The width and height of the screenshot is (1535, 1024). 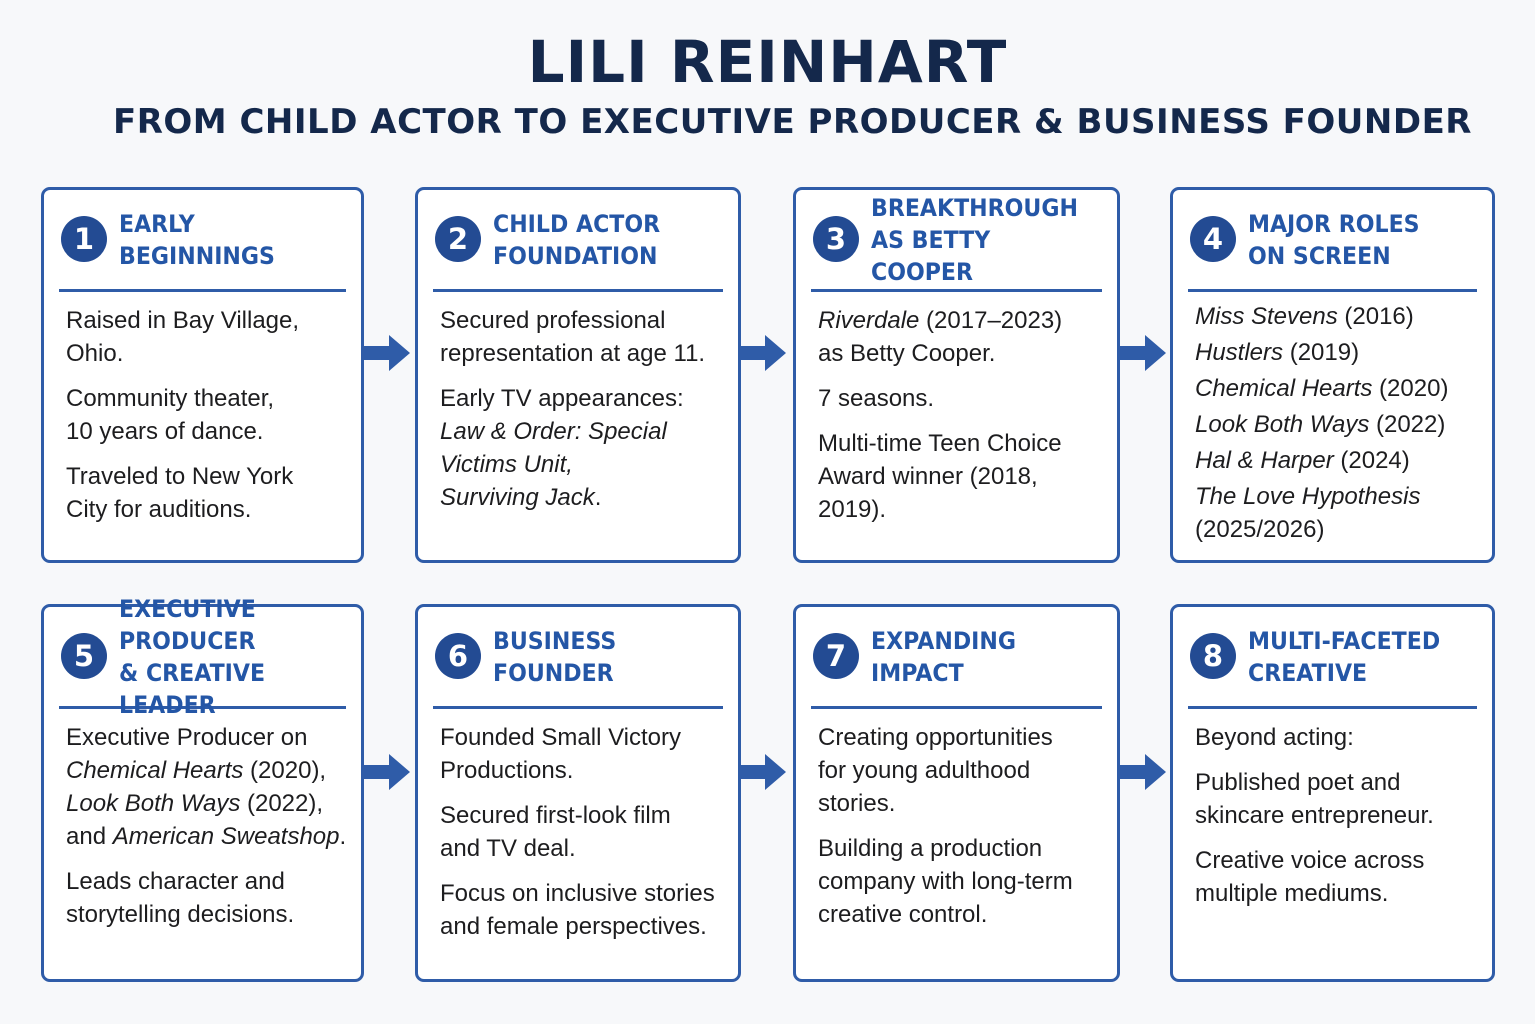 I want to click on step-paragraph: Published poet and skincare entrepreneur., so click(x=1337, y=799).